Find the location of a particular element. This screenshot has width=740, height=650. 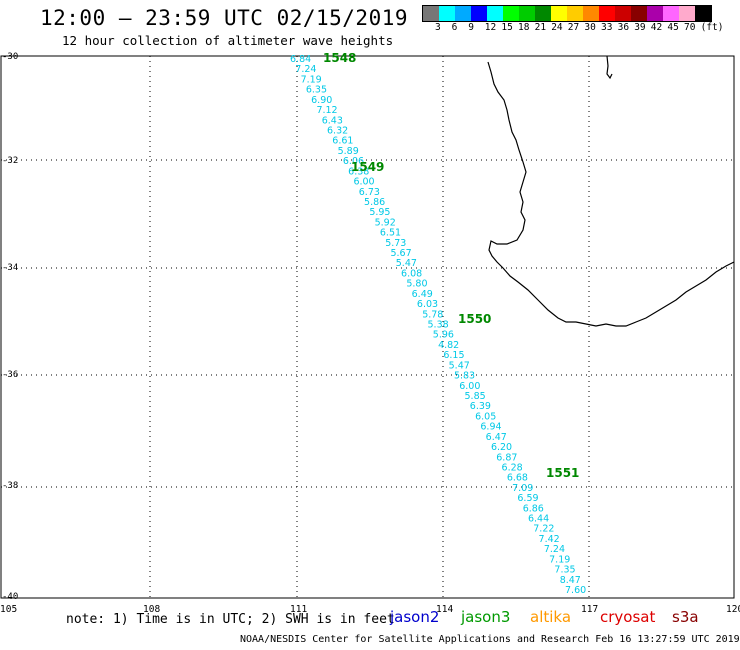

swh-value-label: 6.43 is located at coordinates (332, 120).